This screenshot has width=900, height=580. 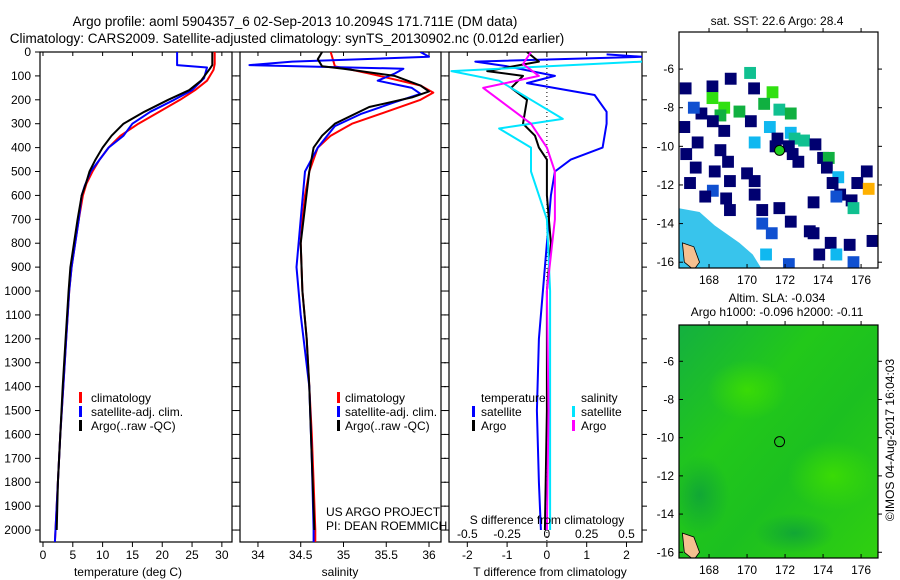 I want to click on lon-tick-label: 170, so click(x=747, y=280).